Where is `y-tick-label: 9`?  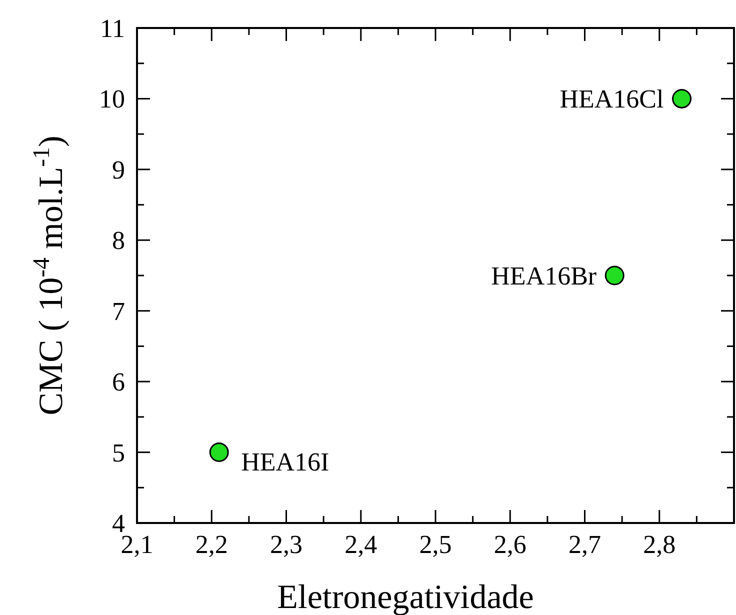
y-tick-label: 9 is located at coordinates (118, 169).